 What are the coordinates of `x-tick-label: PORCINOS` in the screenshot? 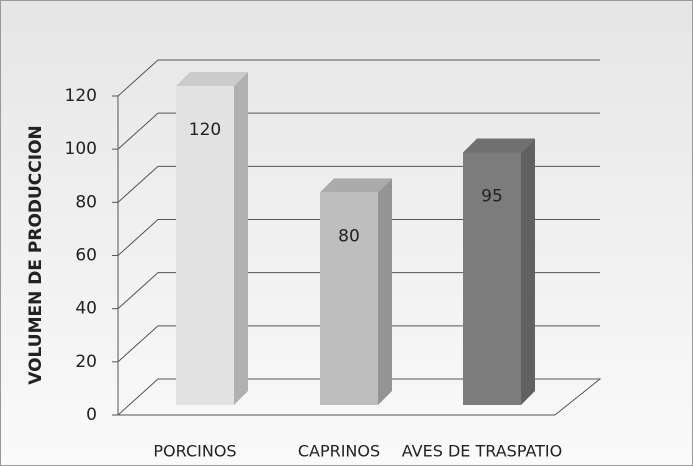 It's located at (194, 451).